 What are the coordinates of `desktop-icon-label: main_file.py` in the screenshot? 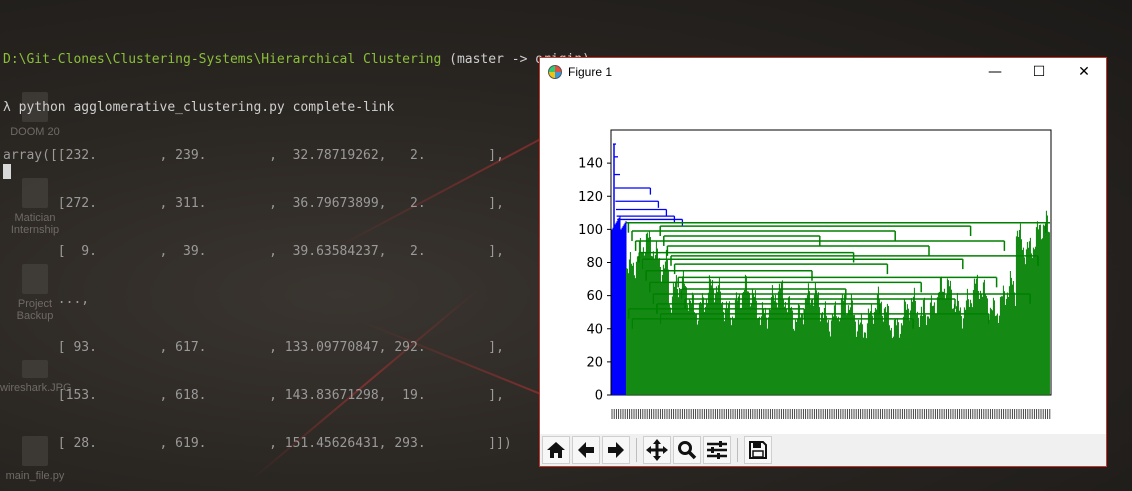 It's located at (35, 476).